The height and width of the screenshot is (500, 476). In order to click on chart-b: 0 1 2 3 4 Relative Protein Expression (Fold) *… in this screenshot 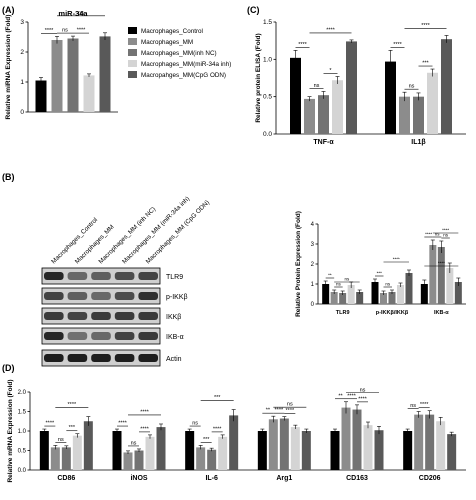, I will do `click(380, 264)`.